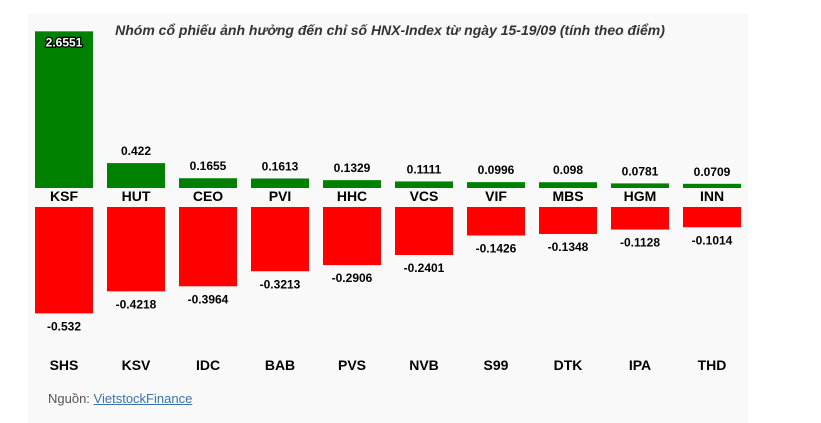 This screenshot has width=821, height=423. What do you see at coordinates (208, 166) in the screenshot?
I see `data-label-positive: 0.1655` at bounding box center [208, 166].